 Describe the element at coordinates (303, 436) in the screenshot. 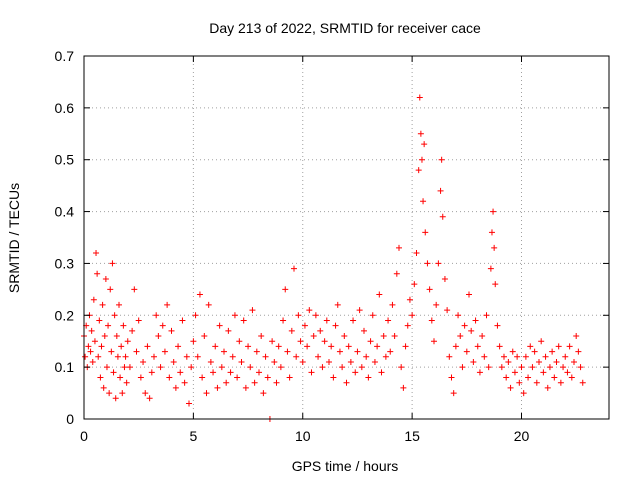

I see `x-tick-label: 10` at that location.